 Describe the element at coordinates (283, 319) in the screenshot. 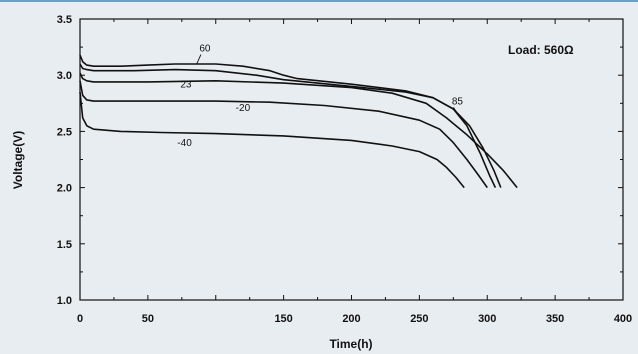

I see `x-tick-label: 150` at that location.